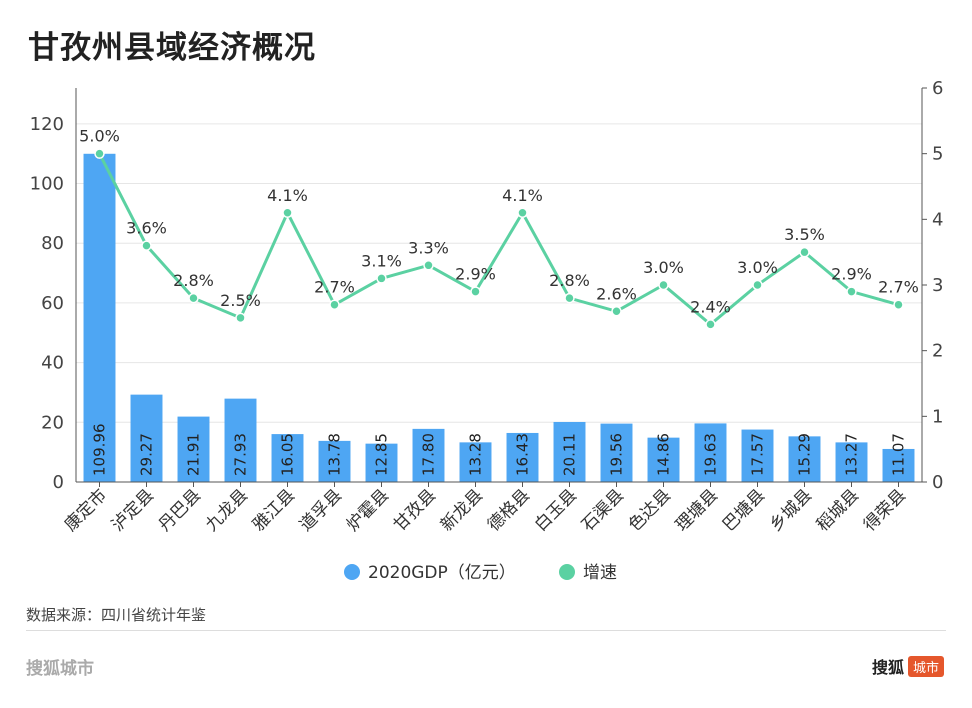  What do you see at coordinates (382, 454) in the screenshot?
I see `bar-value-label: 12.85` at bounding box center [382, 454].